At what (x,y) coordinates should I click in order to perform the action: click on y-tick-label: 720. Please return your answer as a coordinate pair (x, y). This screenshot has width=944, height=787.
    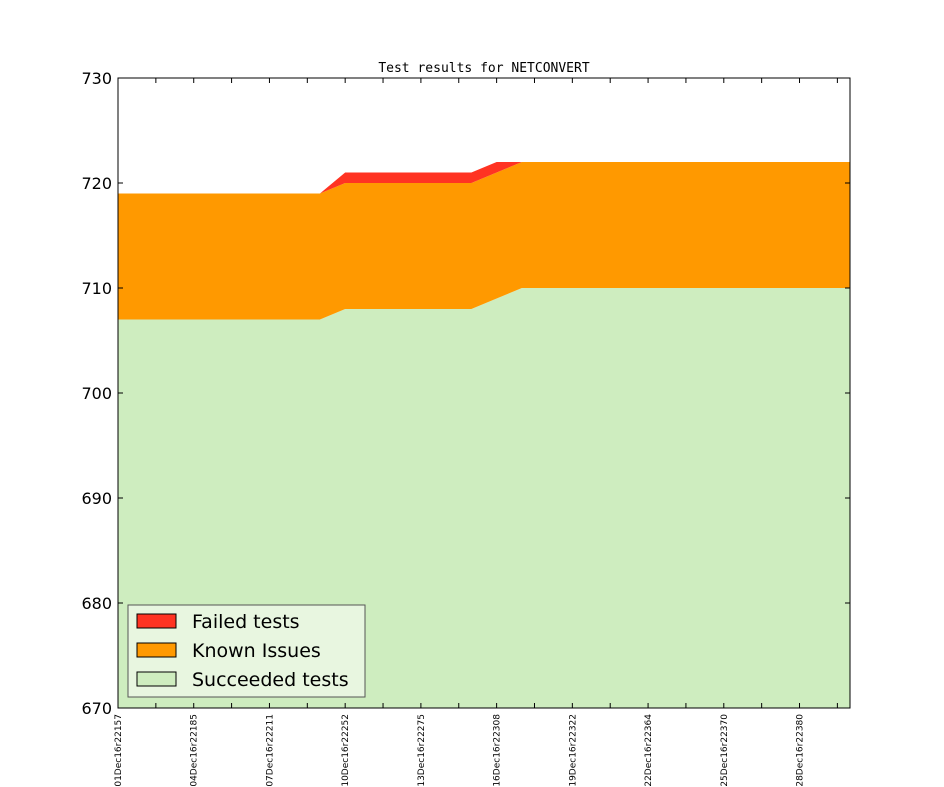
    Looking at the image, I should click on (96, 183).